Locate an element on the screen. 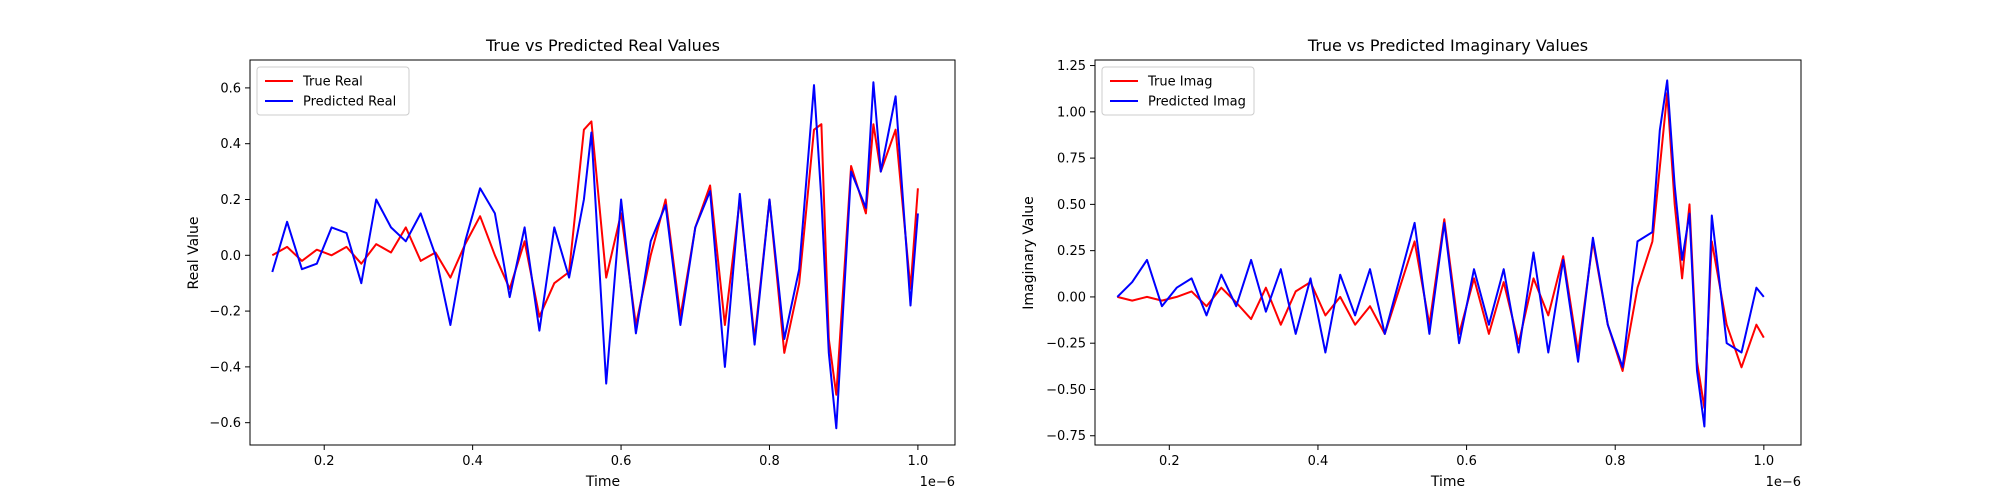 The height and width of the screenshot is (500, 2000). y-tick-label: 0.4 is located at coordinates (230, 144).